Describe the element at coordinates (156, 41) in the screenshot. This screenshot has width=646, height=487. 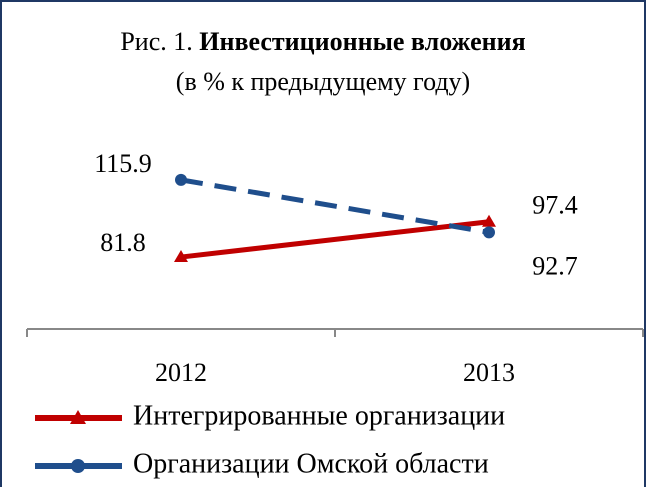
I see `figure-label: Рис. 1.` at that location.